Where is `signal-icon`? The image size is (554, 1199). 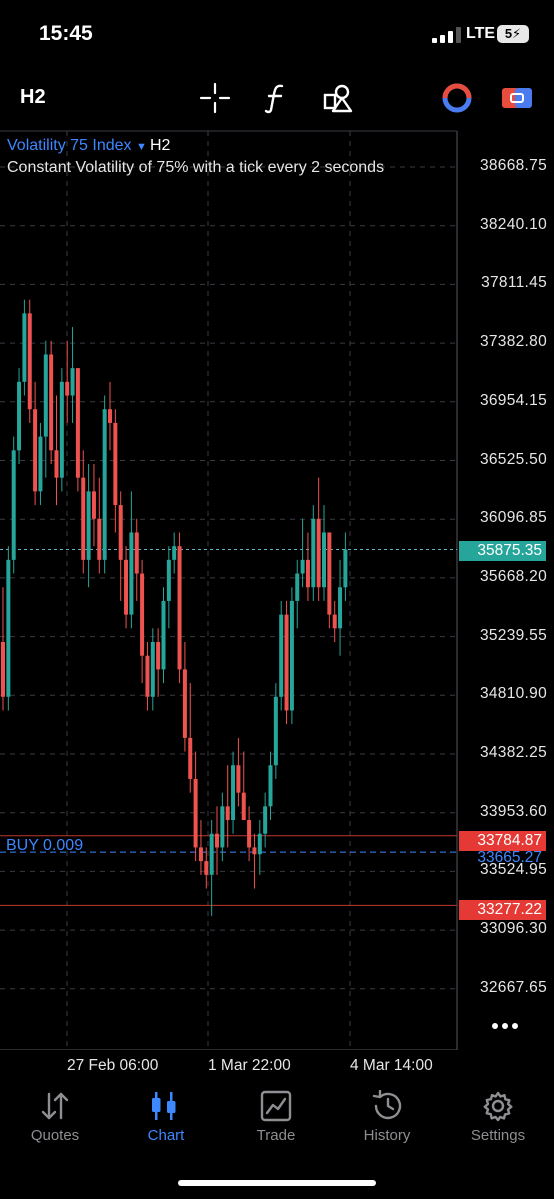
signal-icon is located at coordinates (446, 35).